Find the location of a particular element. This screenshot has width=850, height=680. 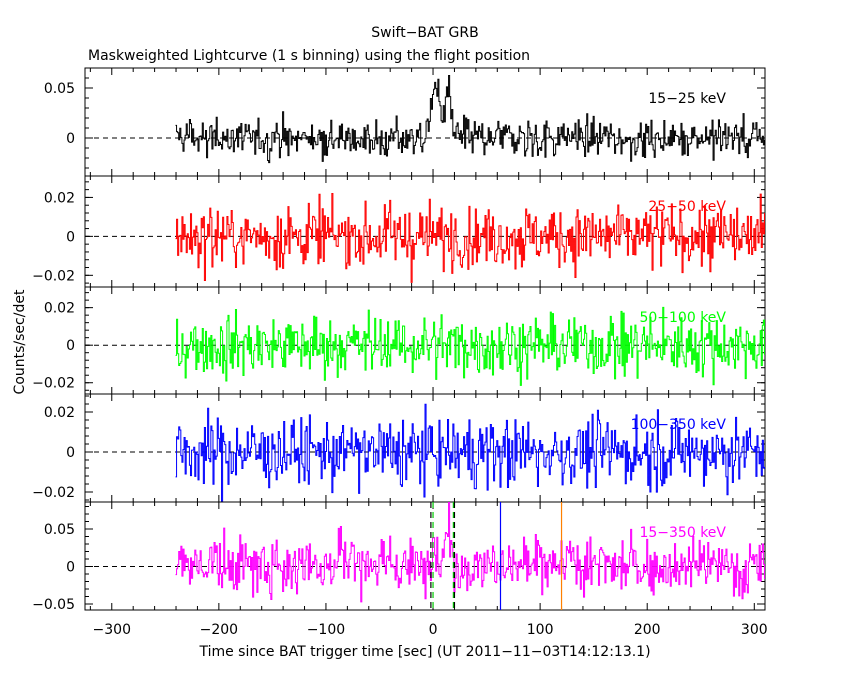

band-label: 25−50 keV is located at coordinates (687, 207).